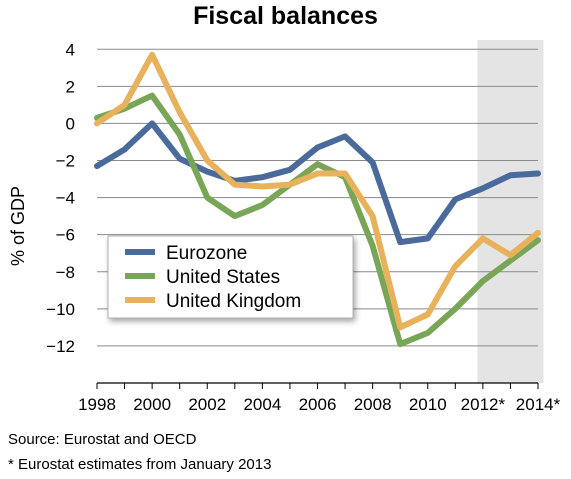 The width and height of the screenshot is (571, 479). I want to click on x-tick-label: 2004, so click(262, 404).